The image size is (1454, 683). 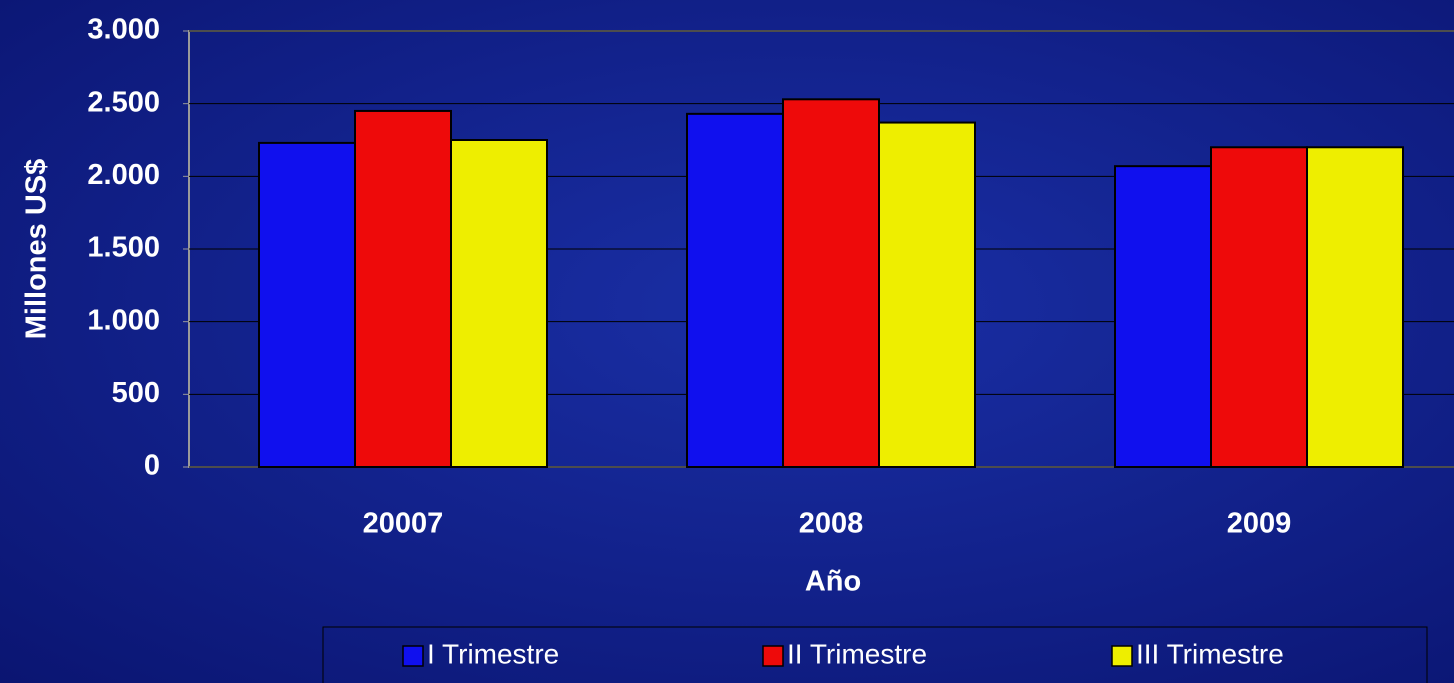 What do you see at coordinates (833, 582) in the screenshot?
I see `x-axis-title: Año` at bounding box center [833, 582].